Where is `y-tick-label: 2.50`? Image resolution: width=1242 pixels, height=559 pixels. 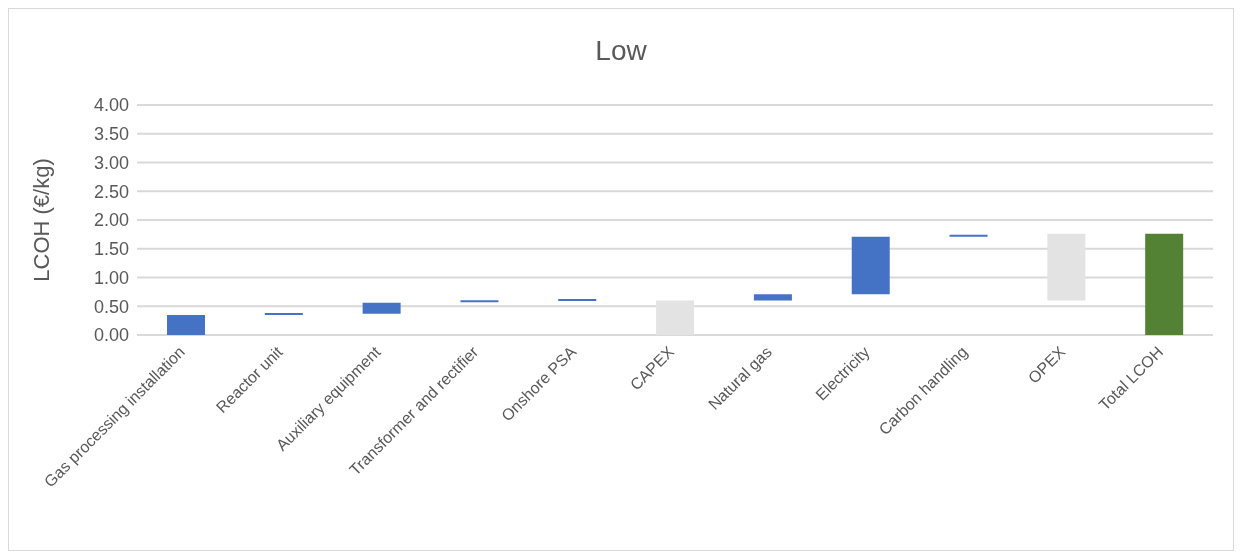 y-tick-label: 2.50 is located at coordinates (111, 191).